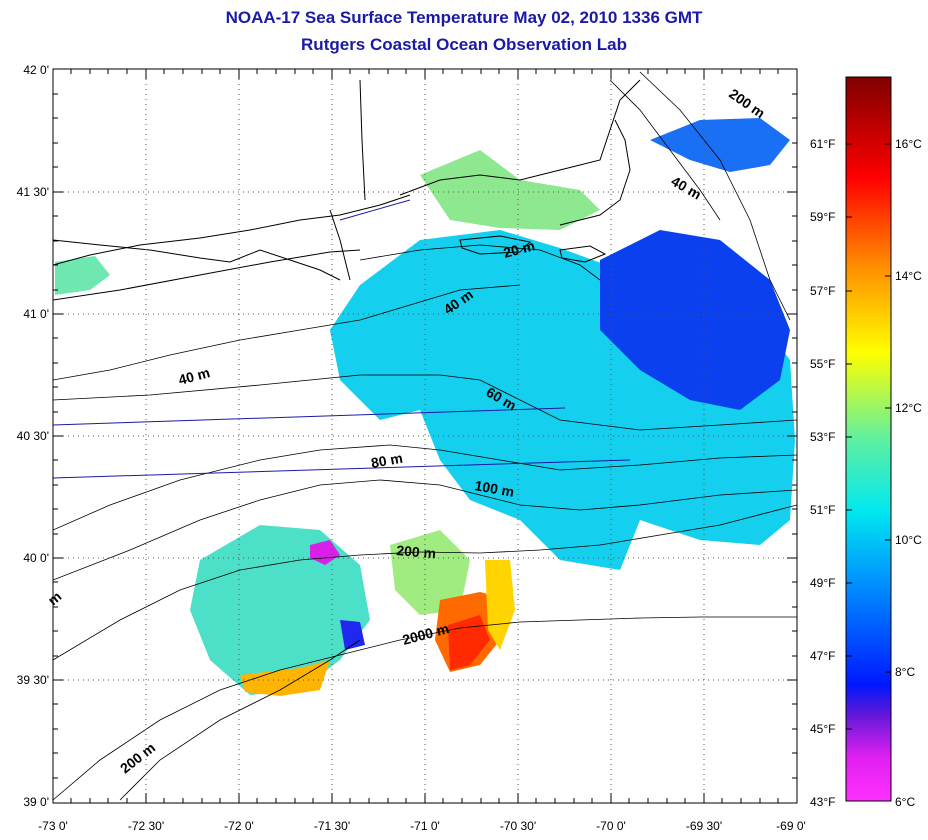 This screenshot has width=928, height=840. I want to click on contour-80m, so click(425, 487).